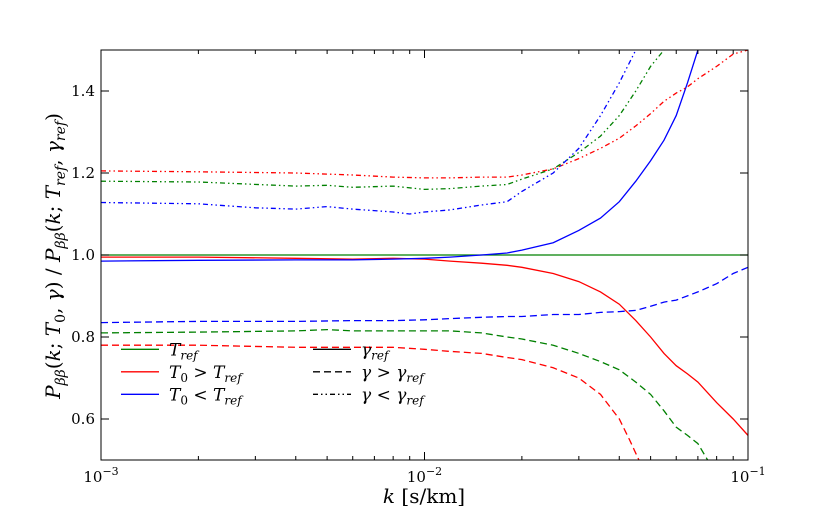 The width and height of the screenshot is (831, 513). I want to click on legend-label-ref: γ > γref, so click(393, 374).